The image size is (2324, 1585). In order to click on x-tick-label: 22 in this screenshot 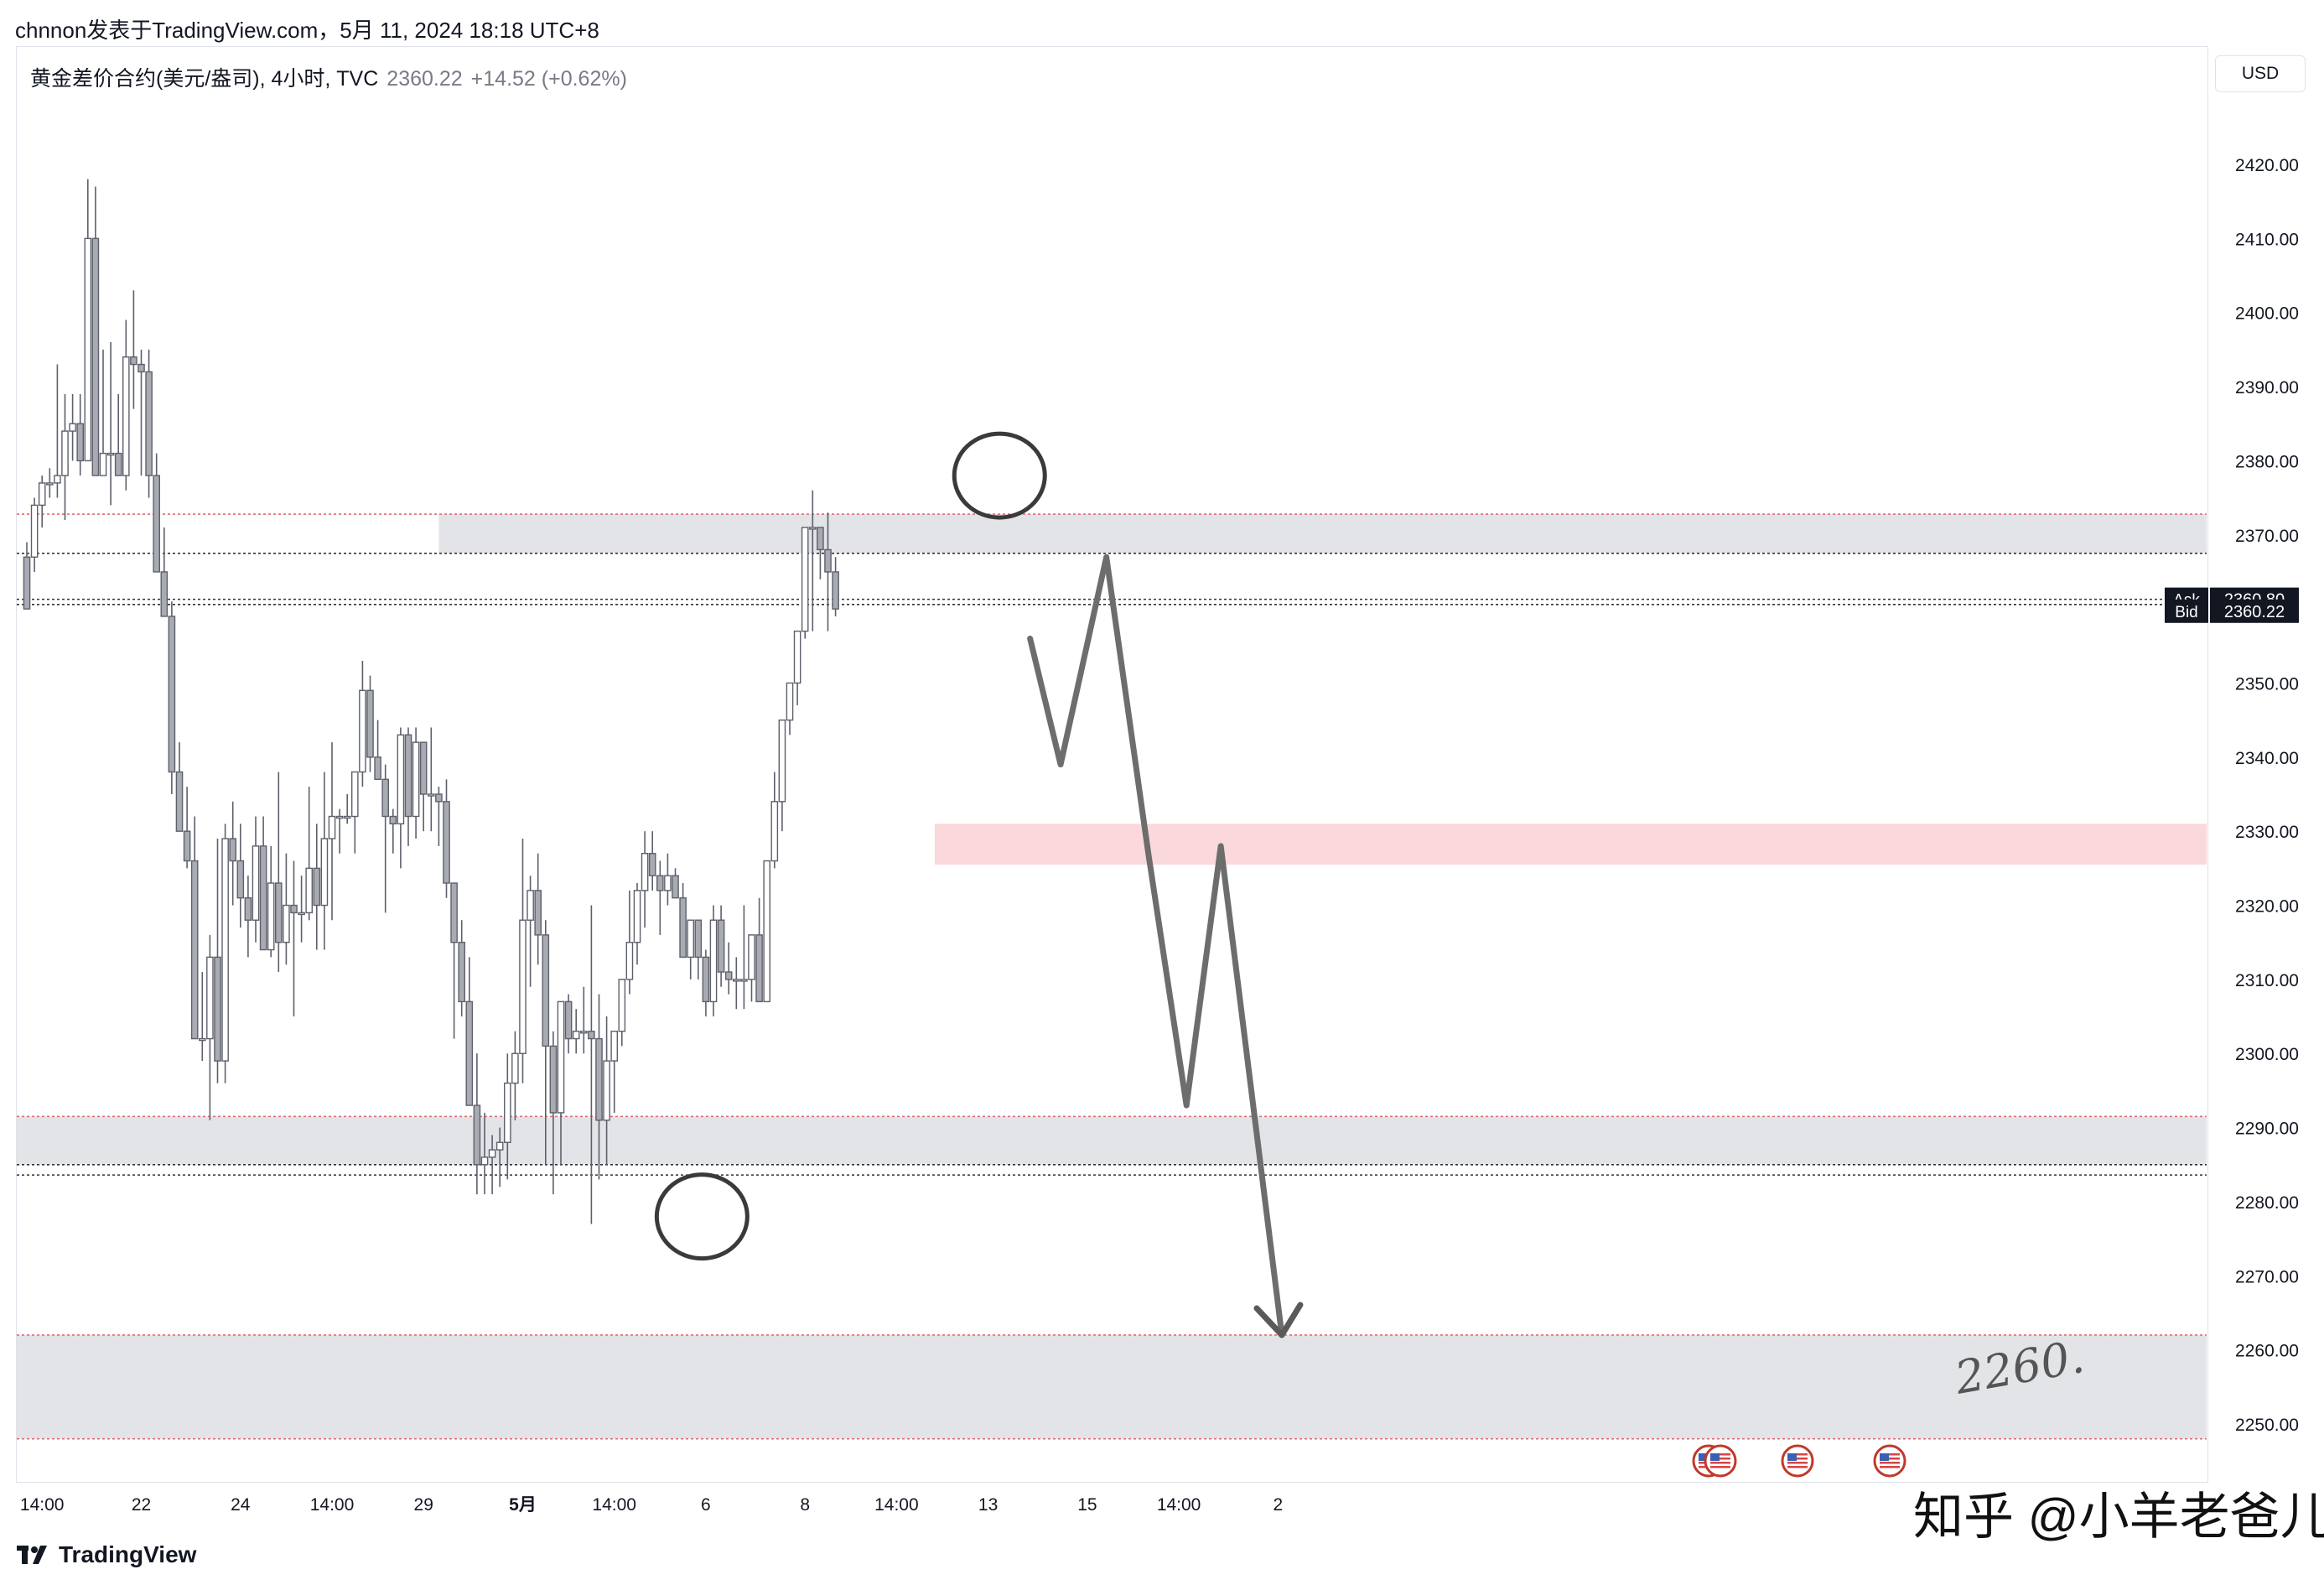, I will do `click(141, 1505)`.